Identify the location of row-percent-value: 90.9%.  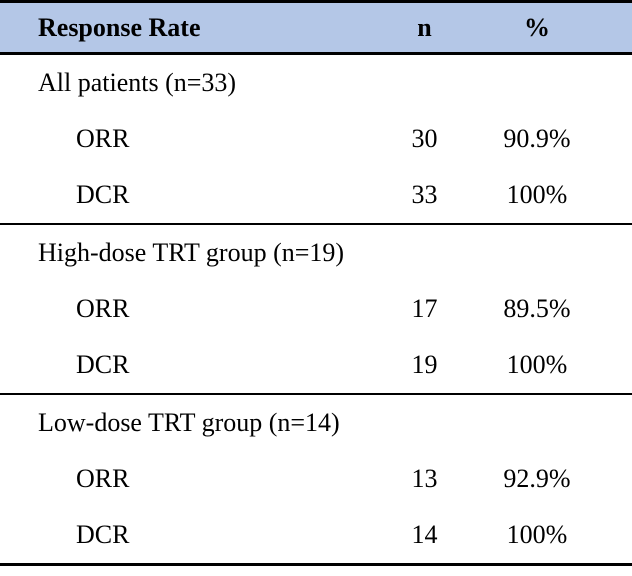
(537, 138).